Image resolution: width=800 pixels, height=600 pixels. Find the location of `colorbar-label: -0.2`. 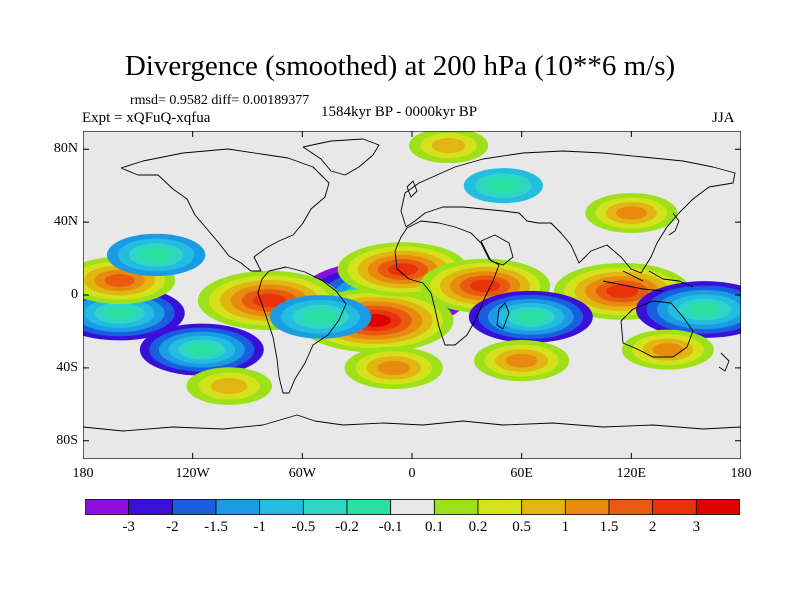

colorbar-label: -0.2 is located at coordinates (347, 527).